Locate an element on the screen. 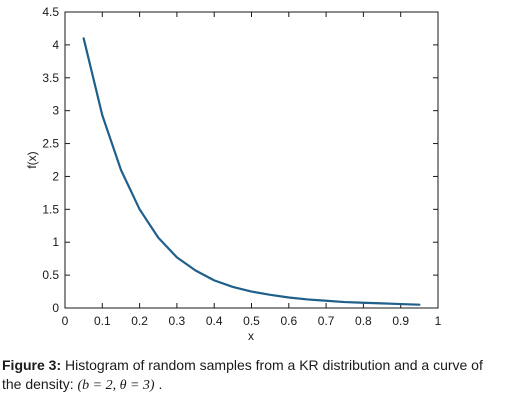 Image resolution: width=506 pixels, height=402 pixels. x-tick-label: 0.6 is located at coordinates (288, 321).